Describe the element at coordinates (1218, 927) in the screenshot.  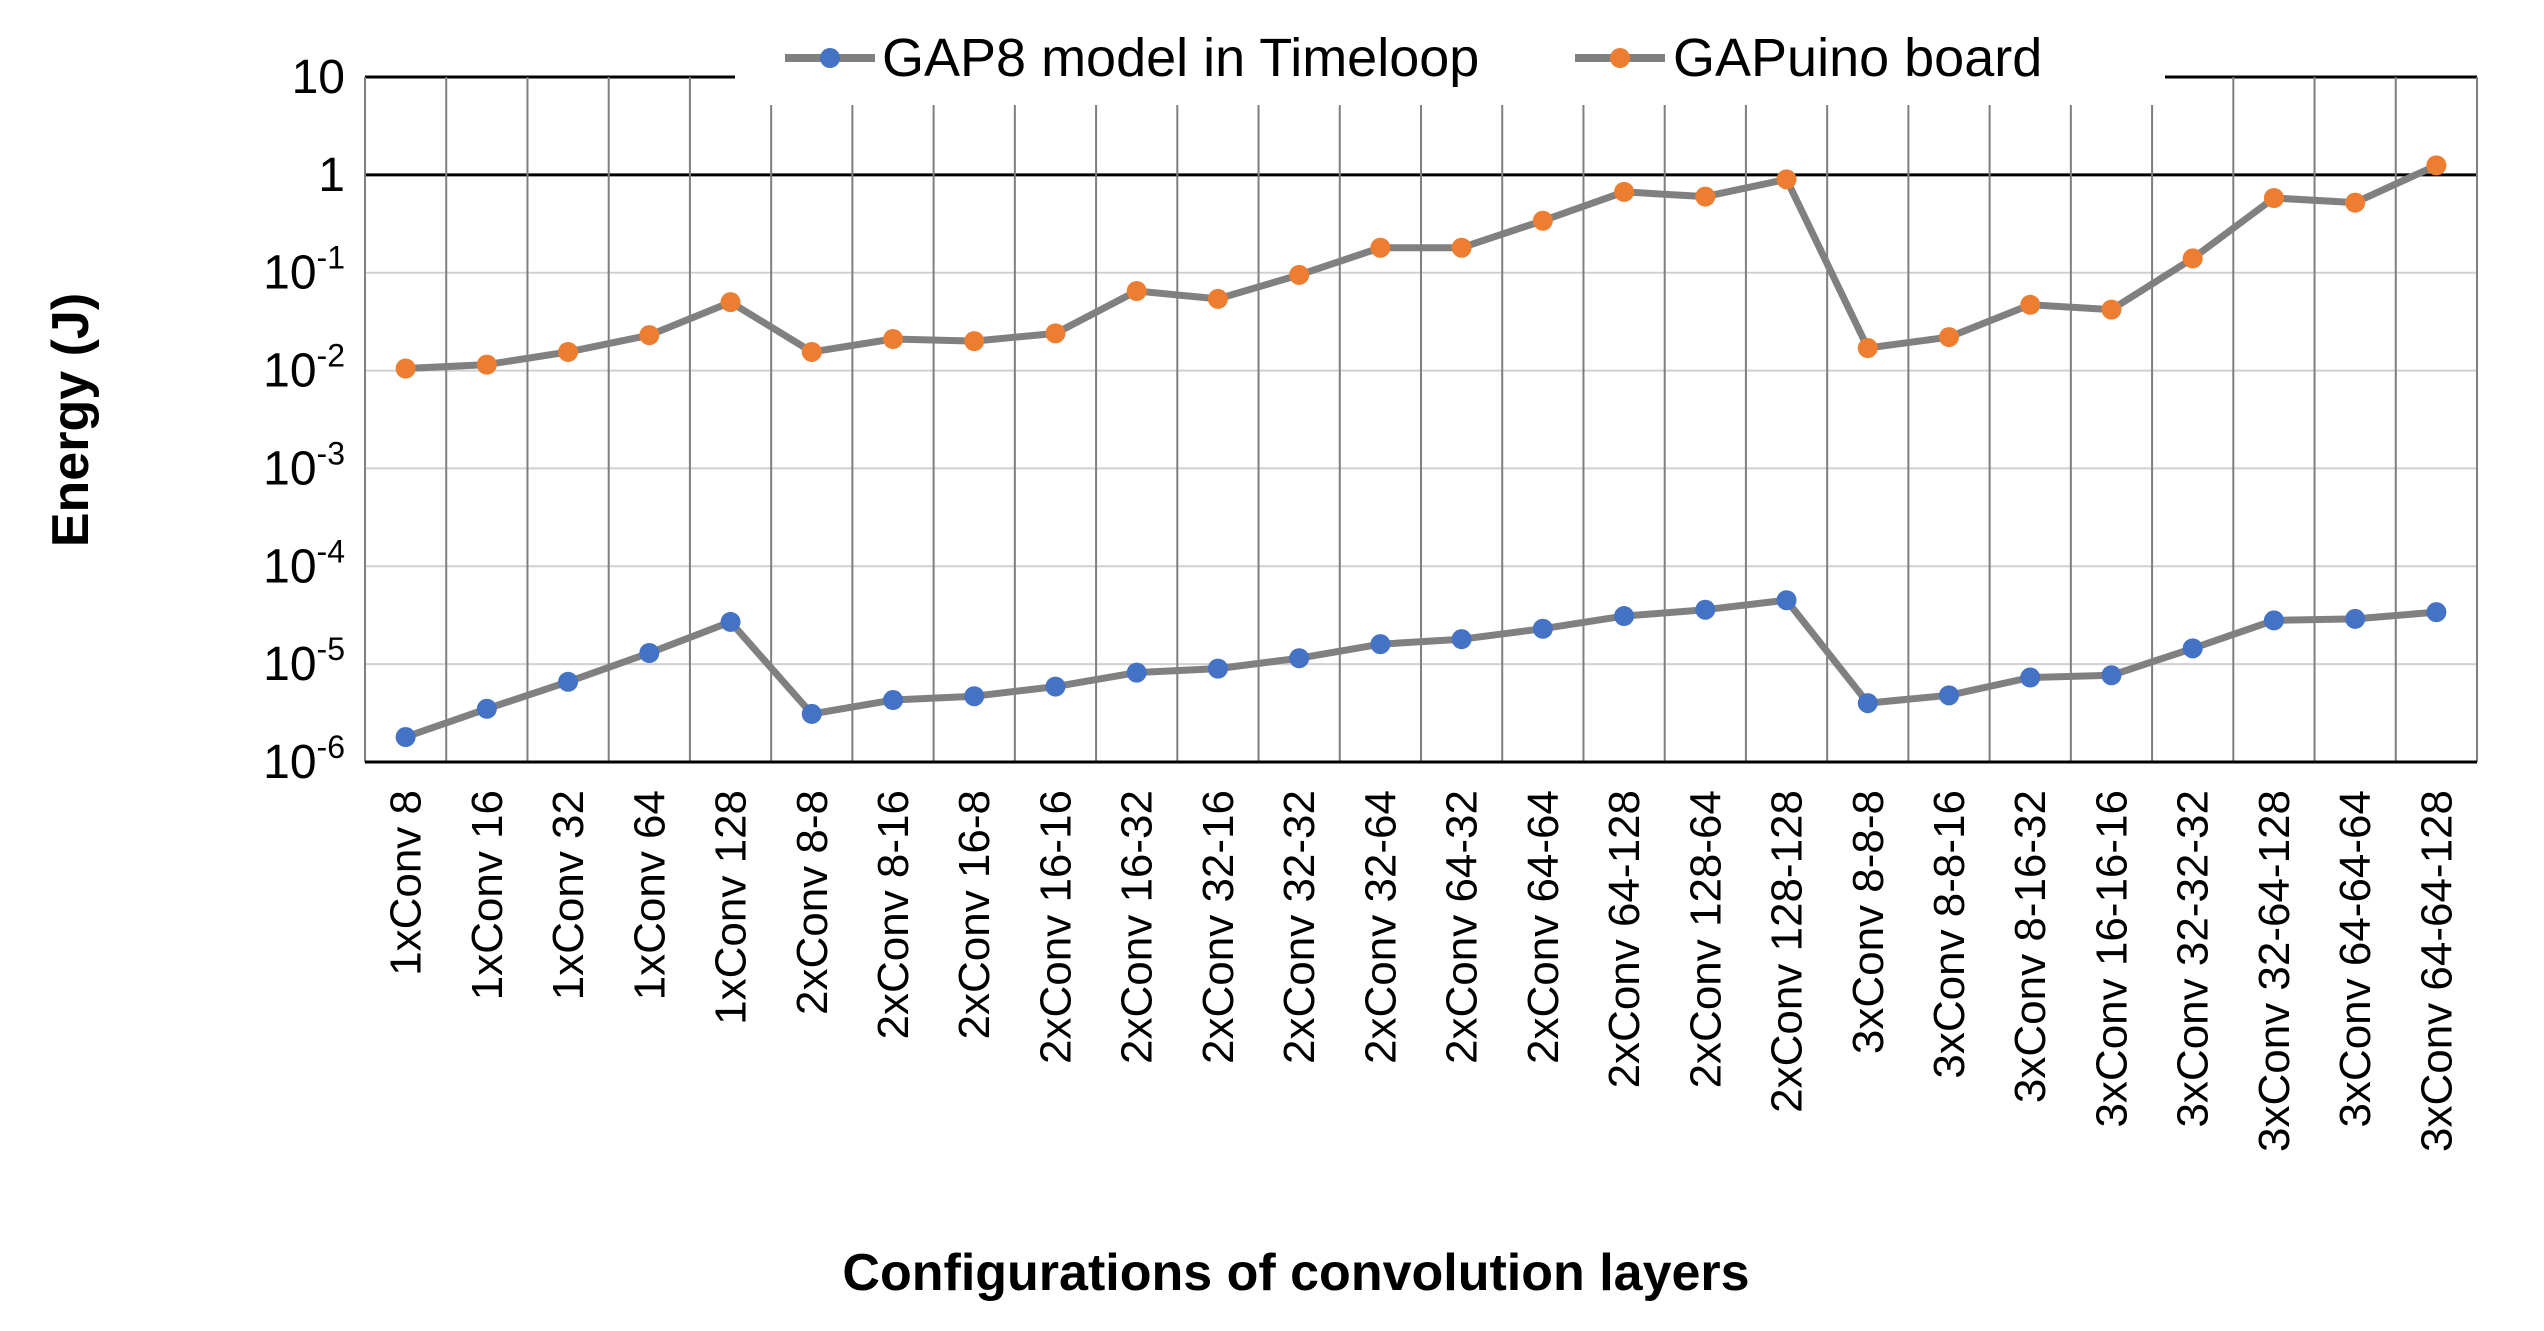
I see `x-tick-label: 2xConv 32-16` at that location.